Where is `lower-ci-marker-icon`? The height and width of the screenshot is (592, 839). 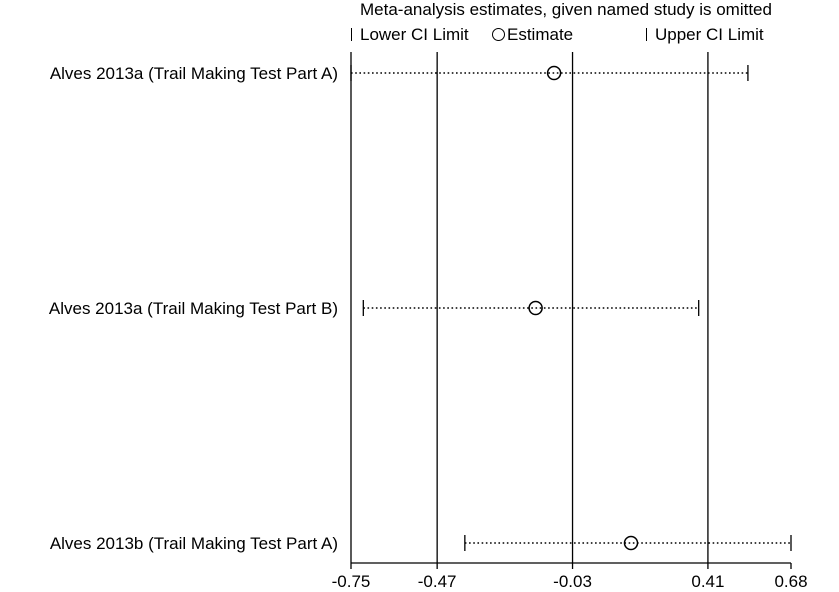
lower-ci-marker-icon is located at coordinates (351, 34).